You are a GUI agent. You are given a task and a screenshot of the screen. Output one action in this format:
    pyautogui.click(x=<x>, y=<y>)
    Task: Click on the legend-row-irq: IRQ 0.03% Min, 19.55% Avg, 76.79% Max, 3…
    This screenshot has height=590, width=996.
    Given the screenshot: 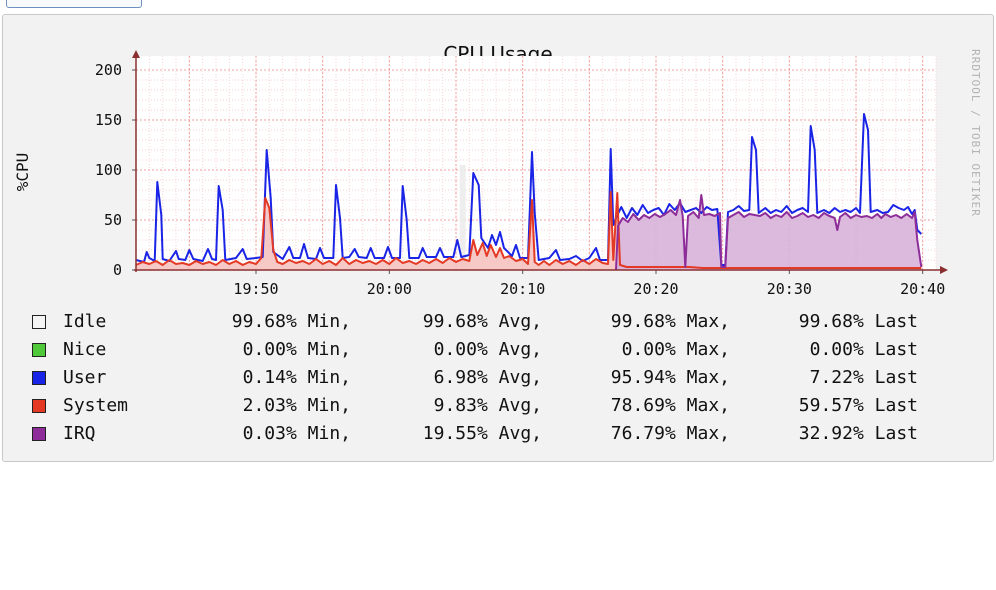 What is the action you would take?
    pyautogui.click(x=480, y=436)
    